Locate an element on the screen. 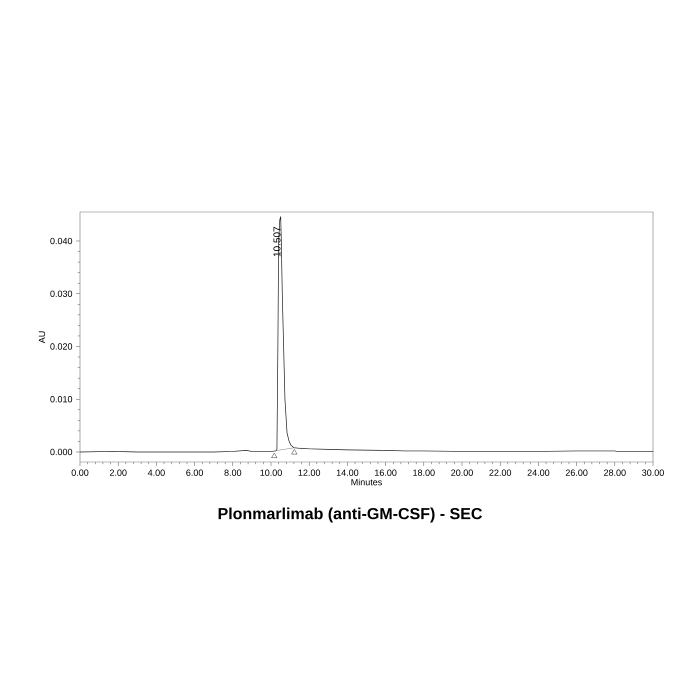  x-tick-label: 26.00 is located at coordinates (577, 473).